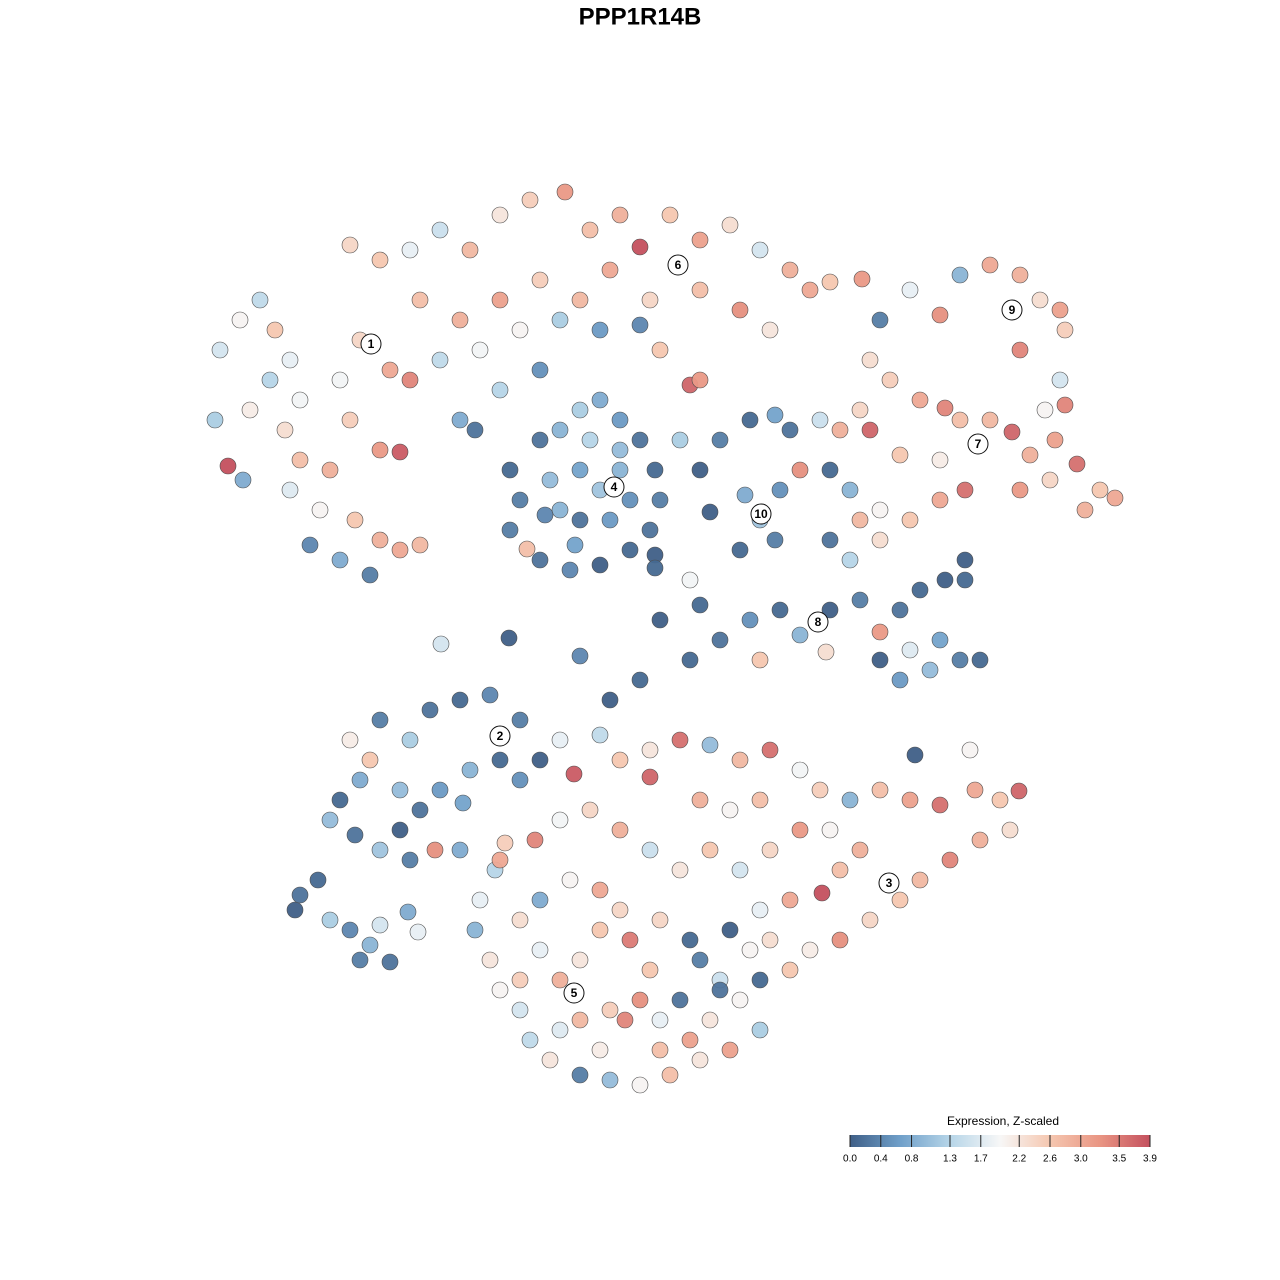 The image size is (1280, 1280). I want to click on colorbar-tick-label: 0.0, so click(850, 1159).